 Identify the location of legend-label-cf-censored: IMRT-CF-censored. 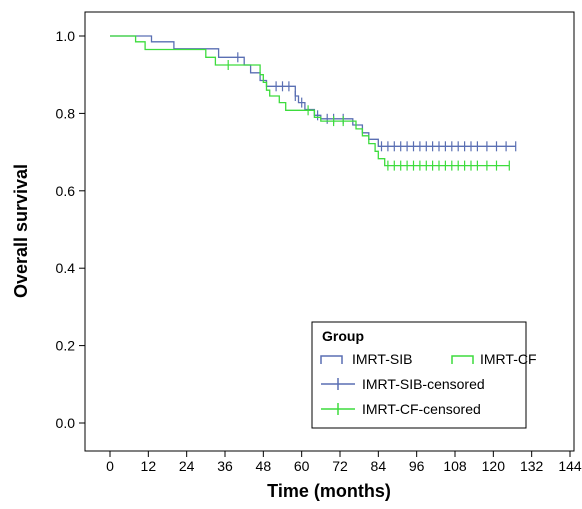
(421, 409).